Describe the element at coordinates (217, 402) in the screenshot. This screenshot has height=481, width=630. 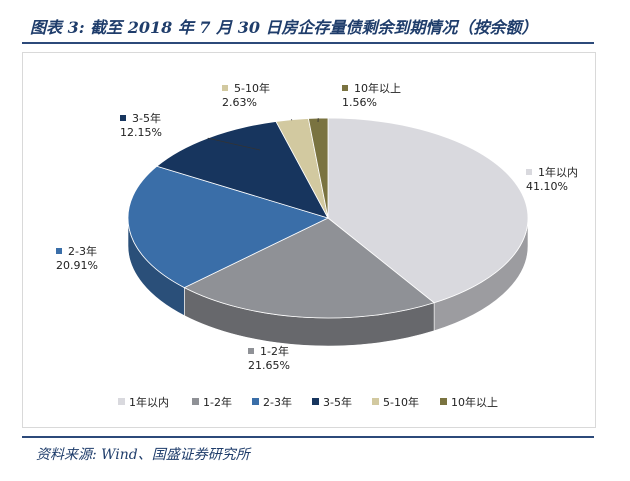
I see `legend-item-1: 1-2年` at that location.